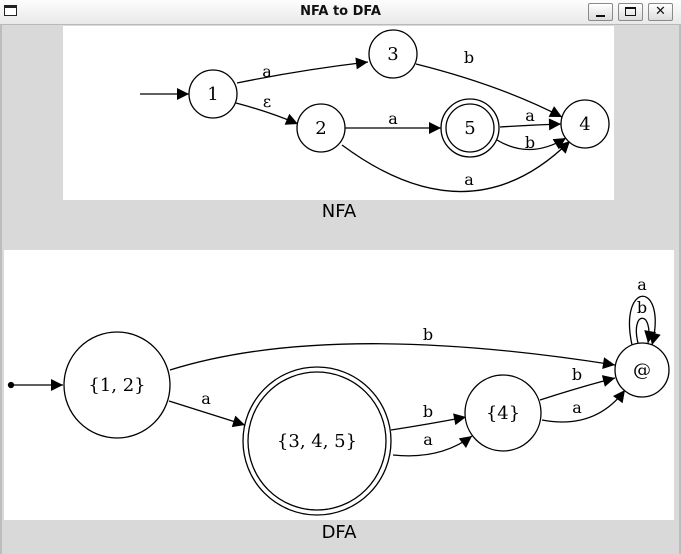 Image resolution: width=681 pixels, height=554 pixels. I want to click on nfa-state-label-5: 5, so click(469, 128).